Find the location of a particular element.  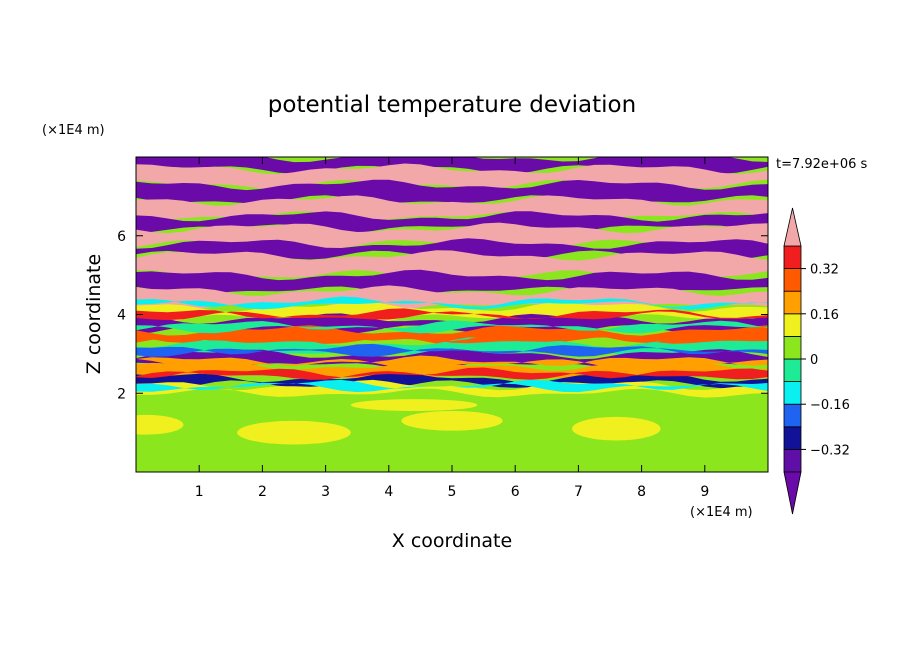

x-tick-label: 7 is located at coordinates (578, 492).